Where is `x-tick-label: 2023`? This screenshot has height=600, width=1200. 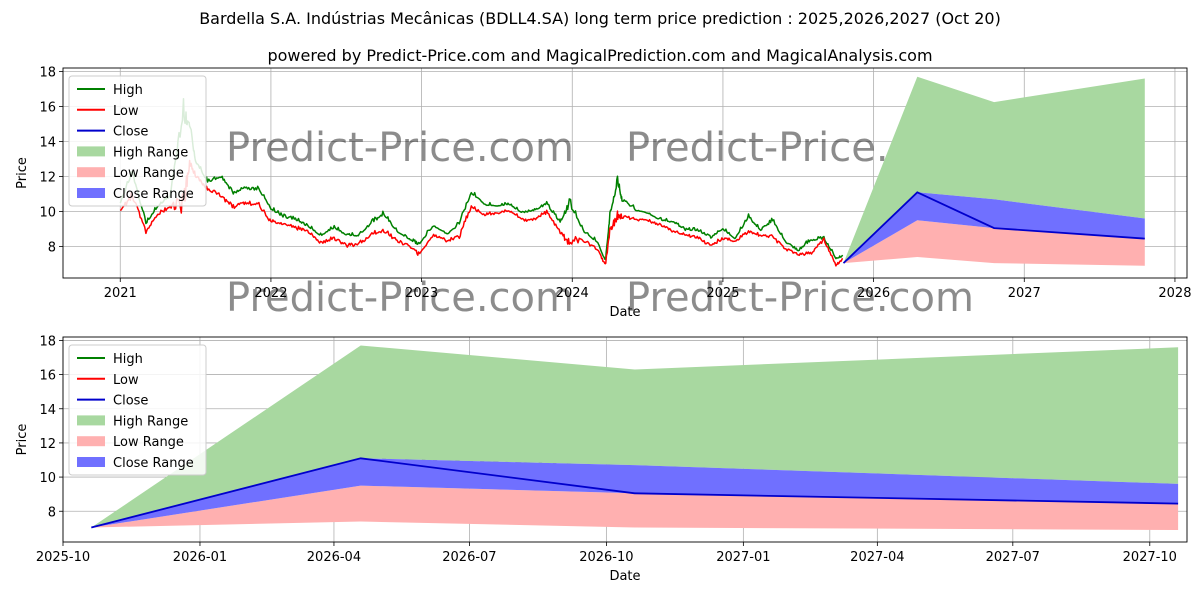 x-tick-label: 2023 is located at coordinates (421, 293).